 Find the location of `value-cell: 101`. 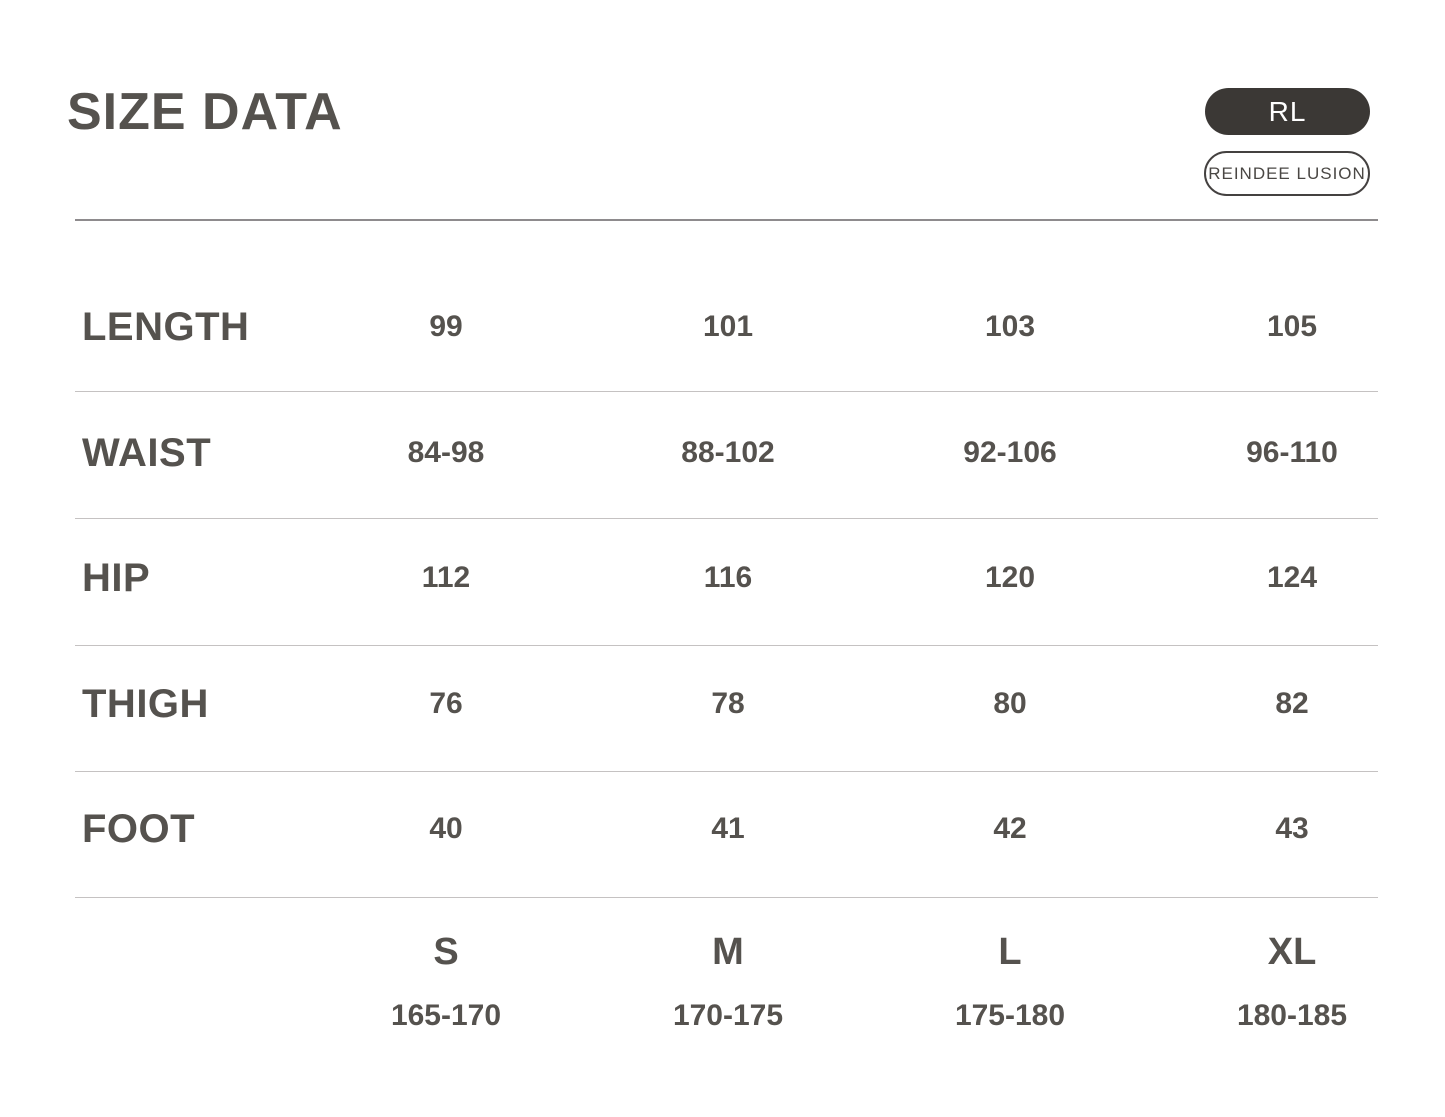

value-cell: 101 is located at coordinates (728, 326).